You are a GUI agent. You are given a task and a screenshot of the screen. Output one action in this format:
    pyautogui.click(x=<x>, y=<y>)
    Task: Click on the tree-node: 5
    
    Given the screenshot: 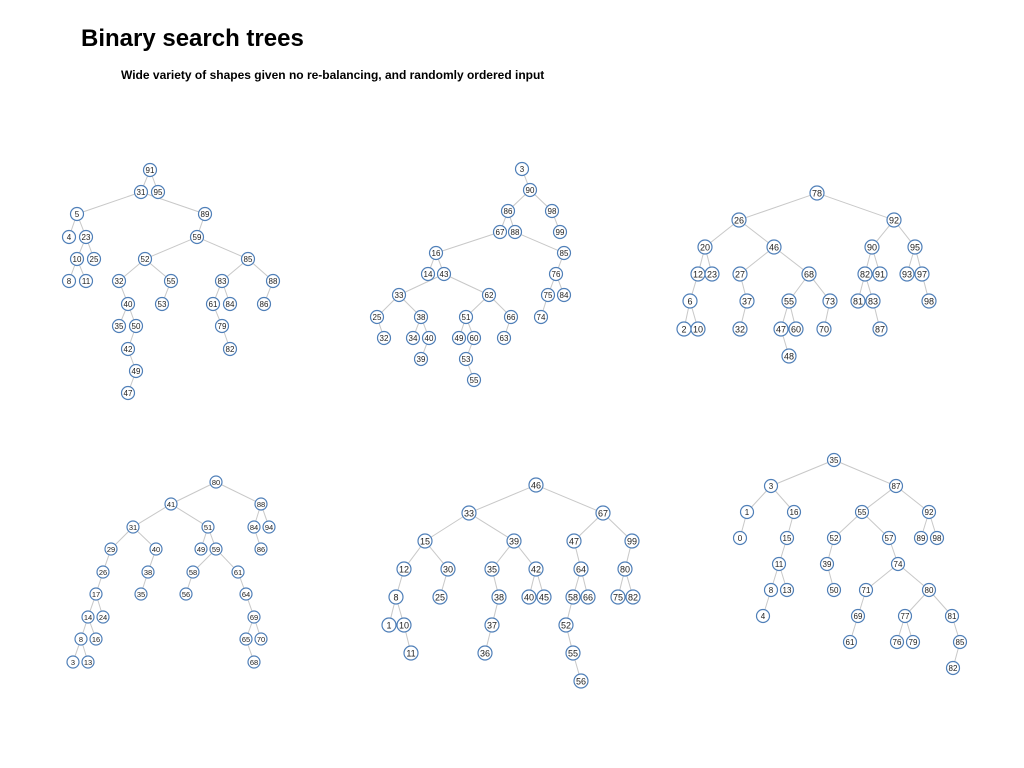 What is the action you would take?
    pyautogui.click(x=77, y=214)
    